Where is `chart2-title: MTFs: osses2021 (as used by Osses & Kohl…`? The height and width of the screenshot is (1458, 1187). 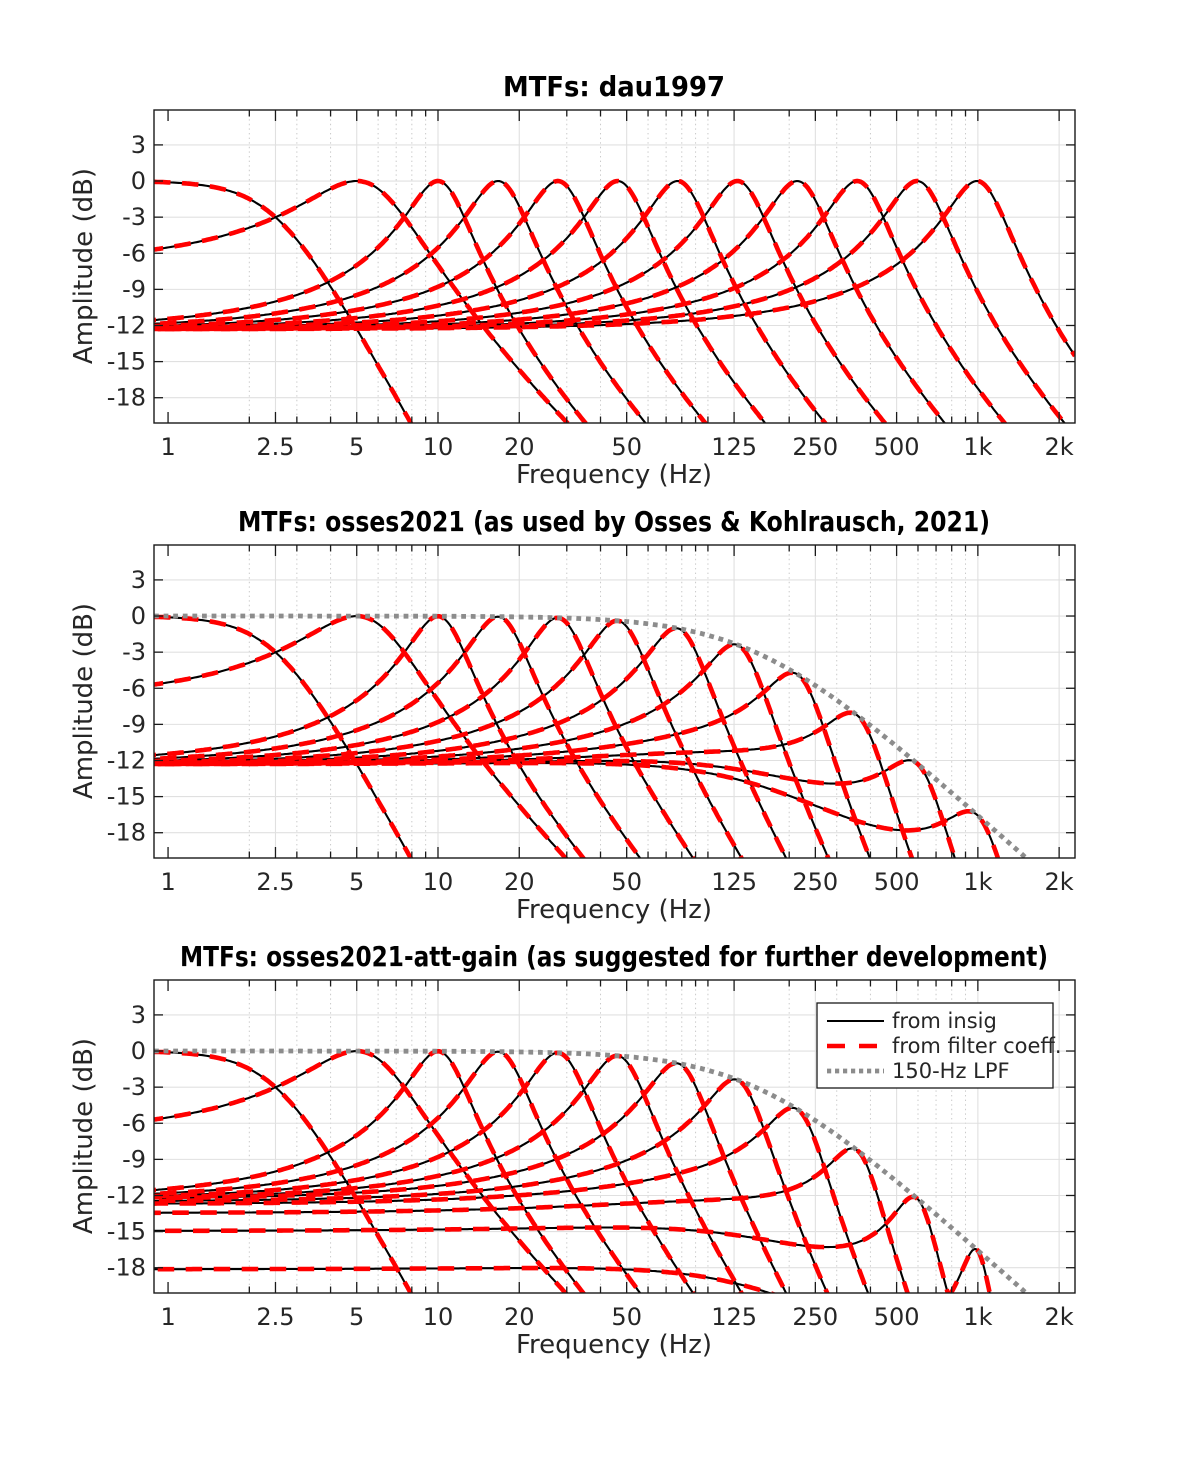
chart2-title: MTFs: osses2021 (as used by Osses & Kohl… is located at coordinates (614, 521).